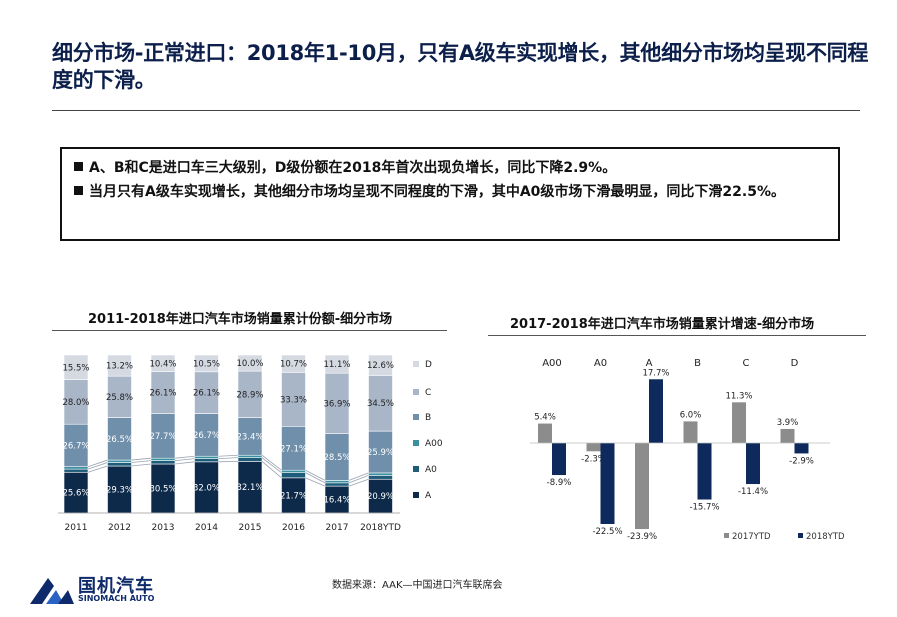 Image resolution: width=897 pixels, height=617 pixels. I want to click on growth-label-2017YTD-C: 11.3%, so click(738, 396).